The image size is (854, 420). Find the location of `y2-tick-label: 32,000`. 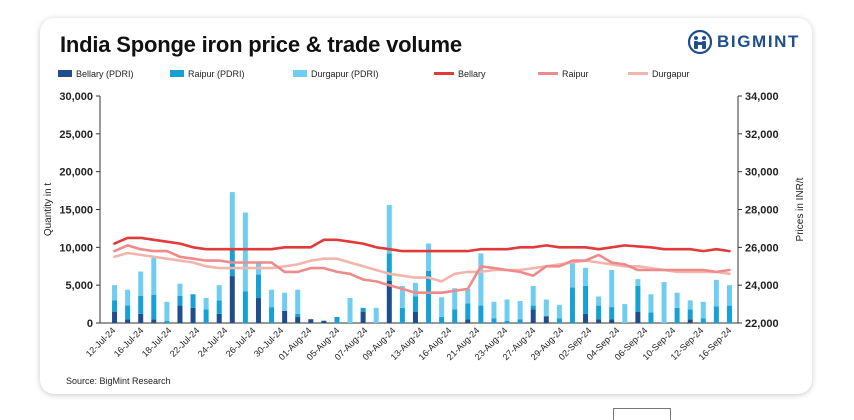

y2-tick-label: 32,000 is located at coordinates (762, 135).